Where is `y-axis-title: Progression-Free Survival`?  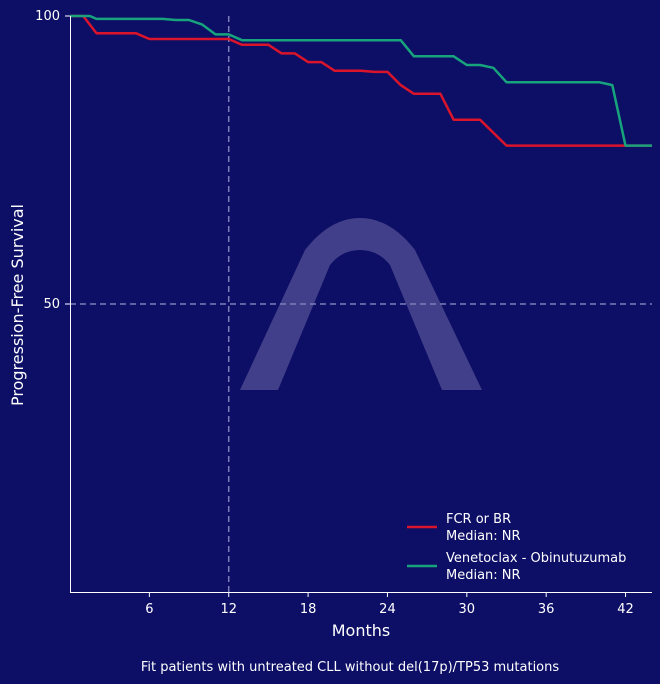
y-axis-title: Progression-Free Survival is located at coordinates (17, 305).